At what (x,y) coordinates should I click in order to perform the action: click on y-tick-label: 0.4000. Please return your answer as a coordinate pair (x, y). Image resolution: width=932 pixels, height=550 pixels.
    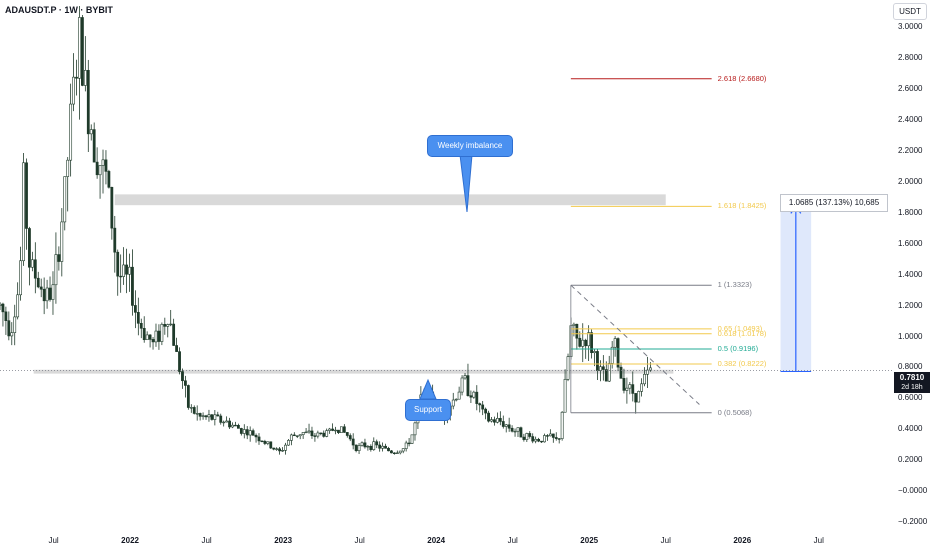
    Looking at the image, I should click on (910, 429).